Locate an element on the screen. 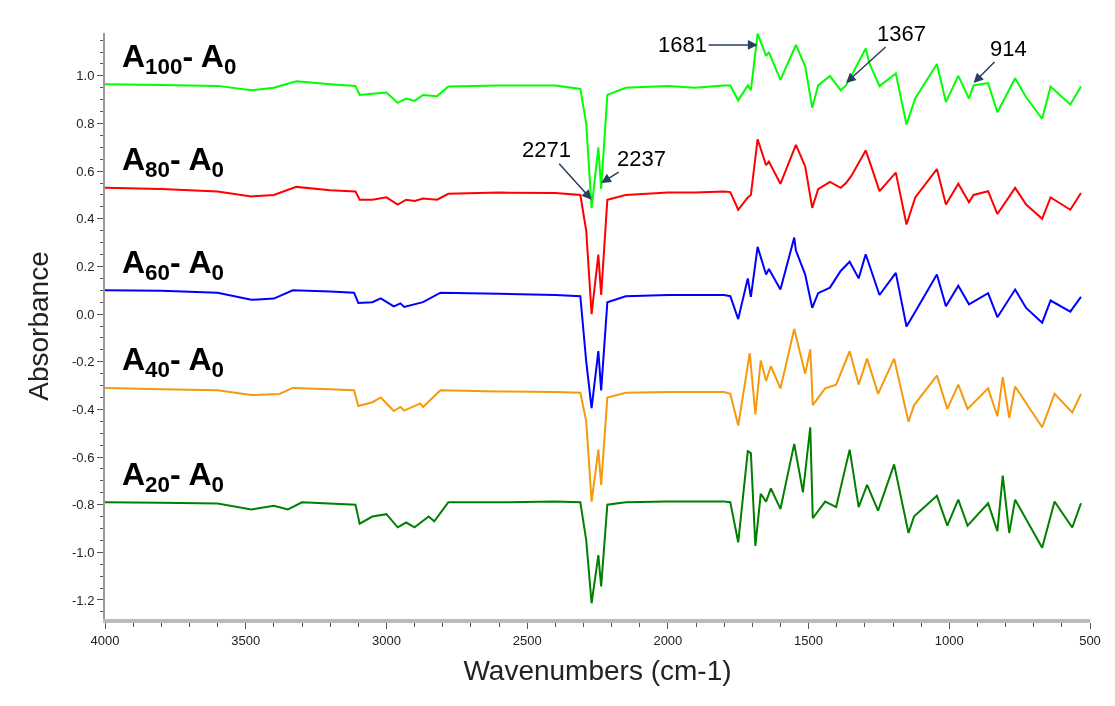 This screenshot has width=1115, height=706. series-label: A$_{100}$- A$_{0}$ is located at coordinates (179, 58).